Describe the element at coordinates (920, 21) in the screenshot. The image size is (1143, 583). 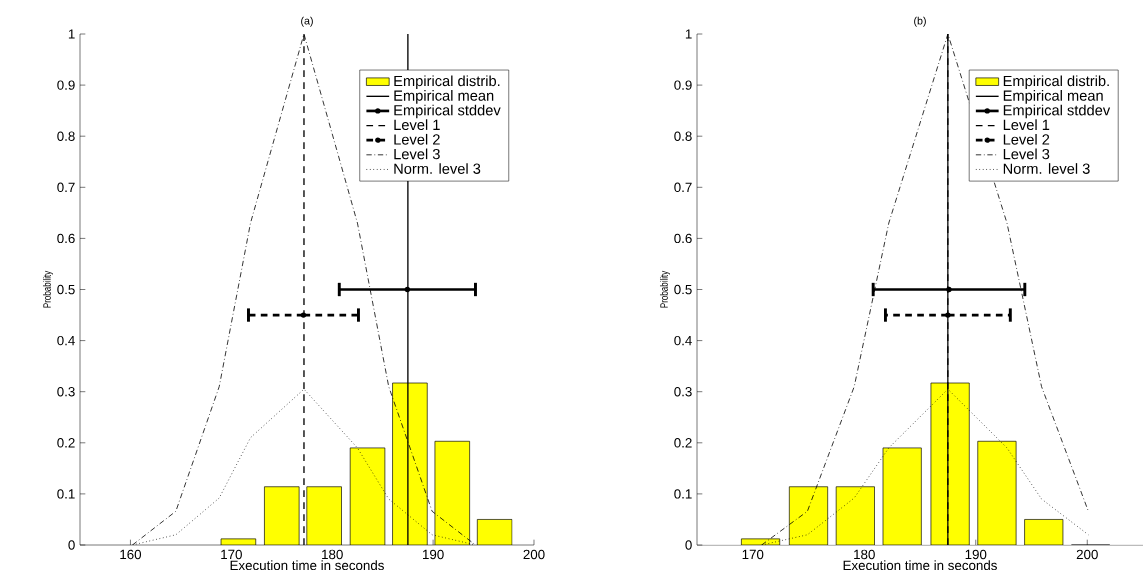
I see `chart-title: (b)` at that location.